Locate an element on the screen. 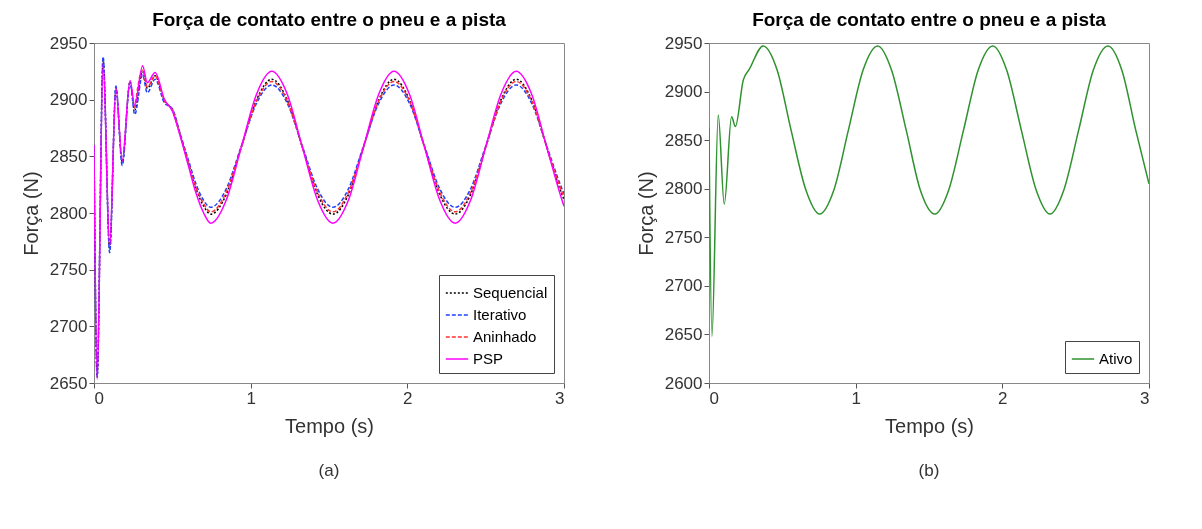  line-series is located at coordinates (348, 141).